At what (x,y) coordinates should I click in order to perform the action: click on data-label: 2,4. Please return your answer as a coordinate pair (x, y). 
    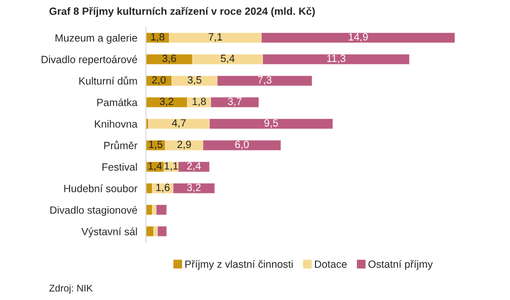
    Looking at the image, I should click on (194, 166).